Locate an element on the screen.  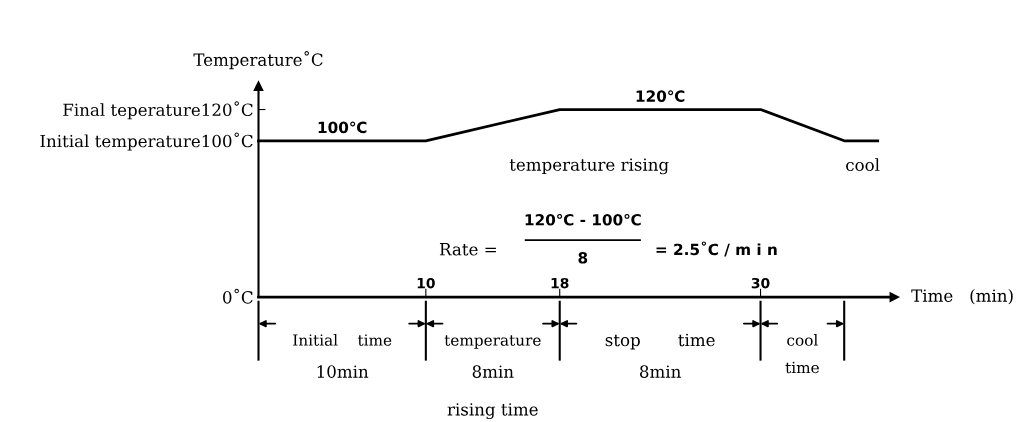
text: Final teperature is located at coordinates (131, 111).